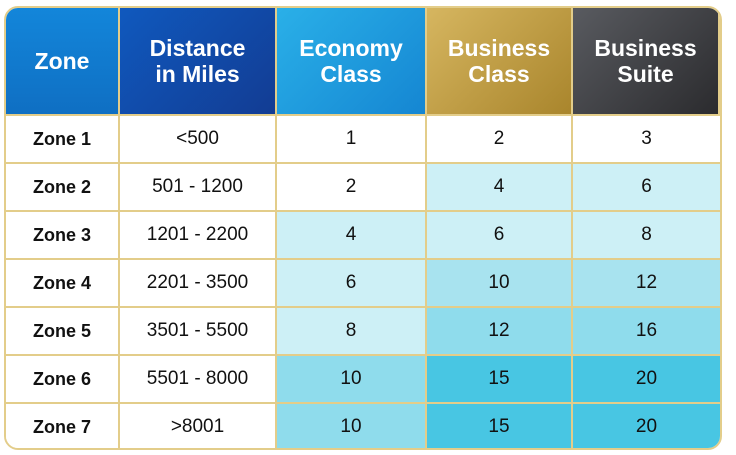 This screenshot has height=455, width=736. What do you see at coordinates (646, 186) in the screenshot?
I see `suite-cell: 6` at bounding box center [646, 186].